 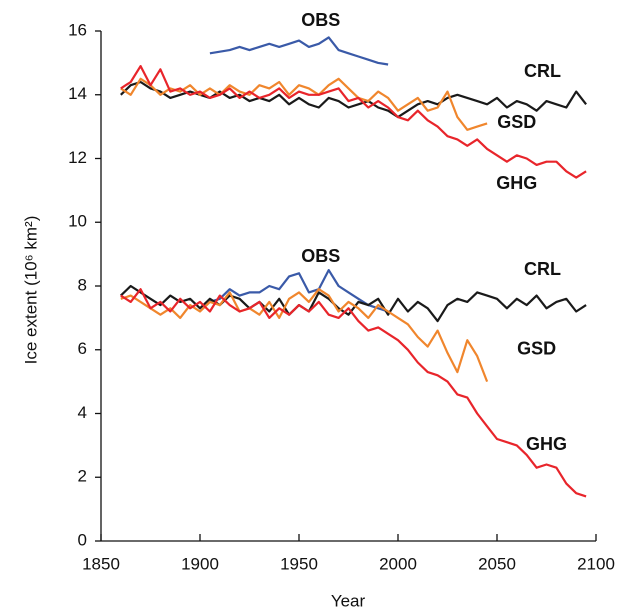 I want to click on y-tick-label: 10, so click(x=77, y=221).